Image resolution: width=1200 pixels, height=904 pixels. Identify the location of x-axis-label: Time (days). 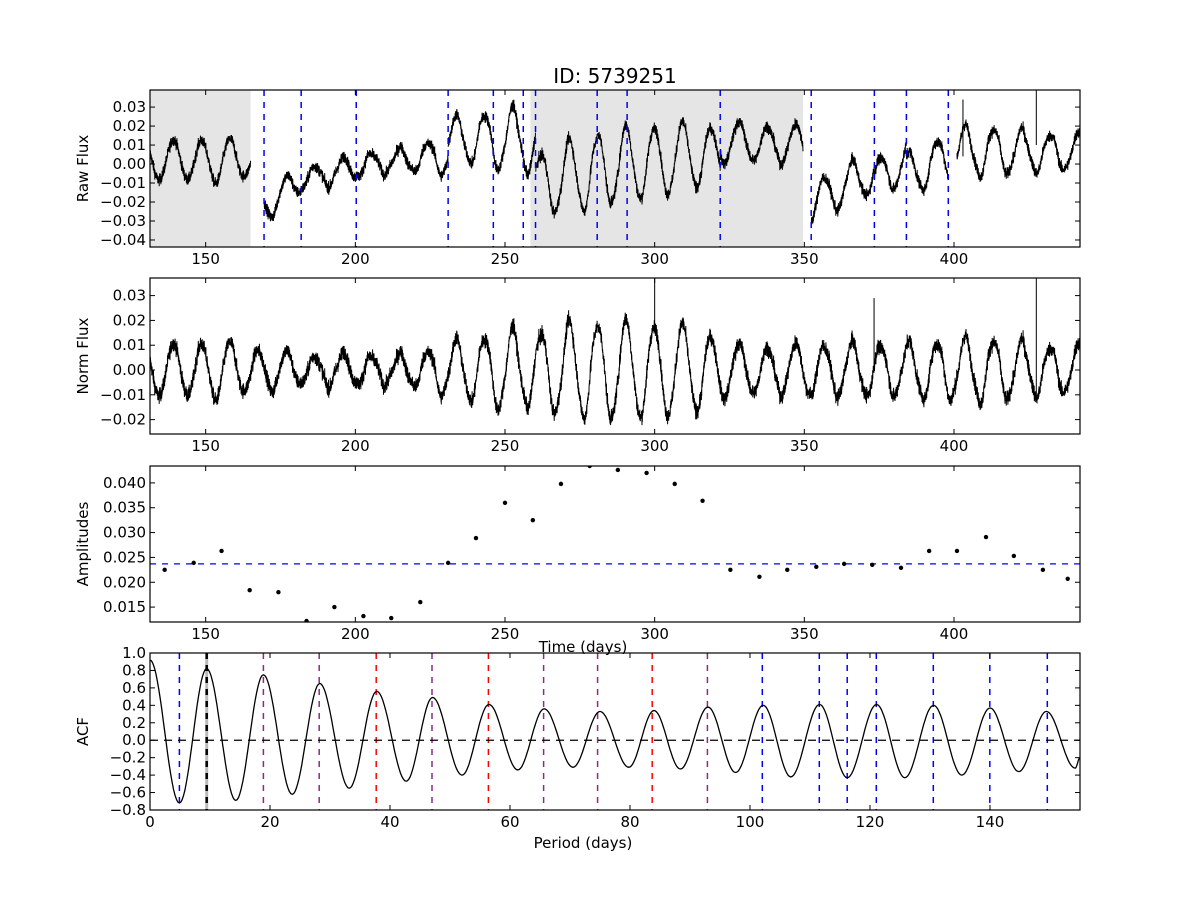
(583, 647).